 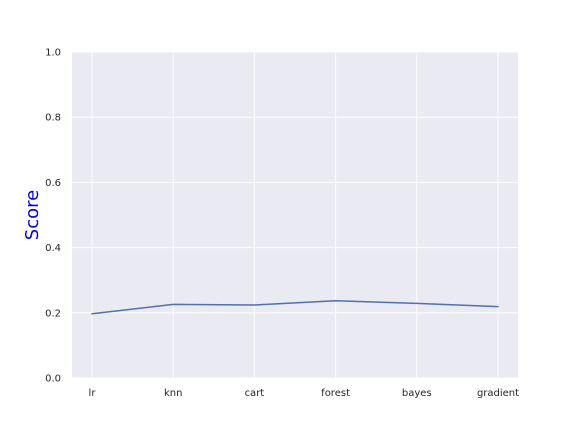 What do you see at coordinates (53, 313) in the screenshot?
I see `y-tick-label: 0.2` at bounding box center [53, 313].